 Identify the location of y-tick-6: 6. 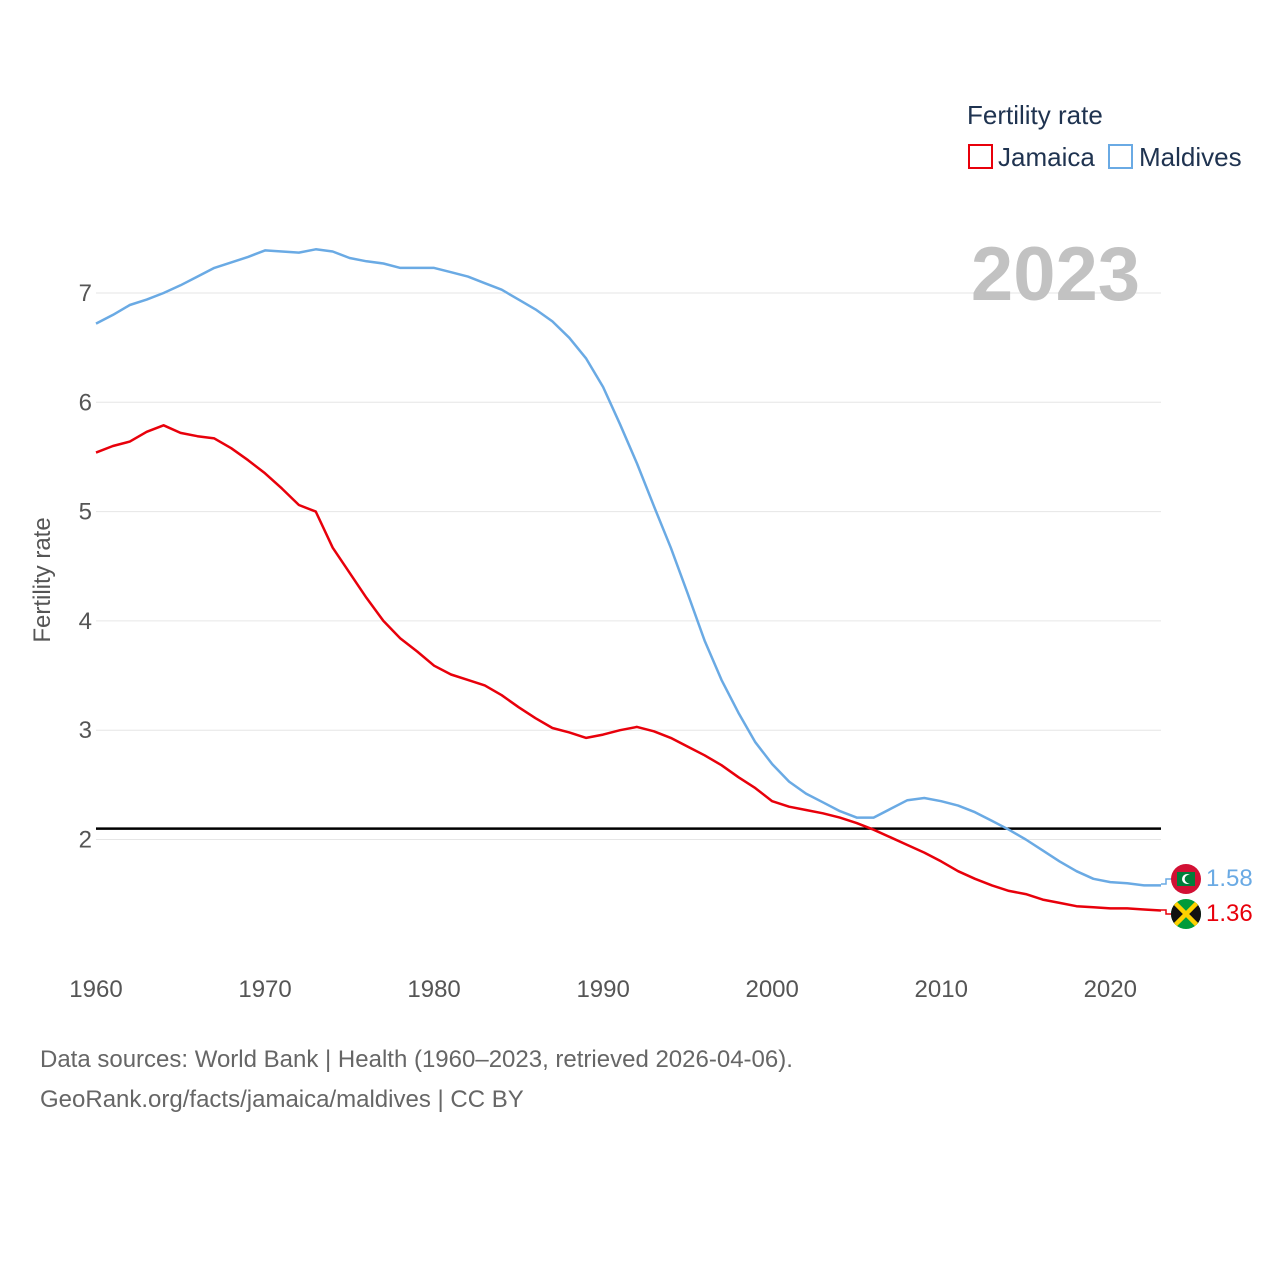
(85, 402).